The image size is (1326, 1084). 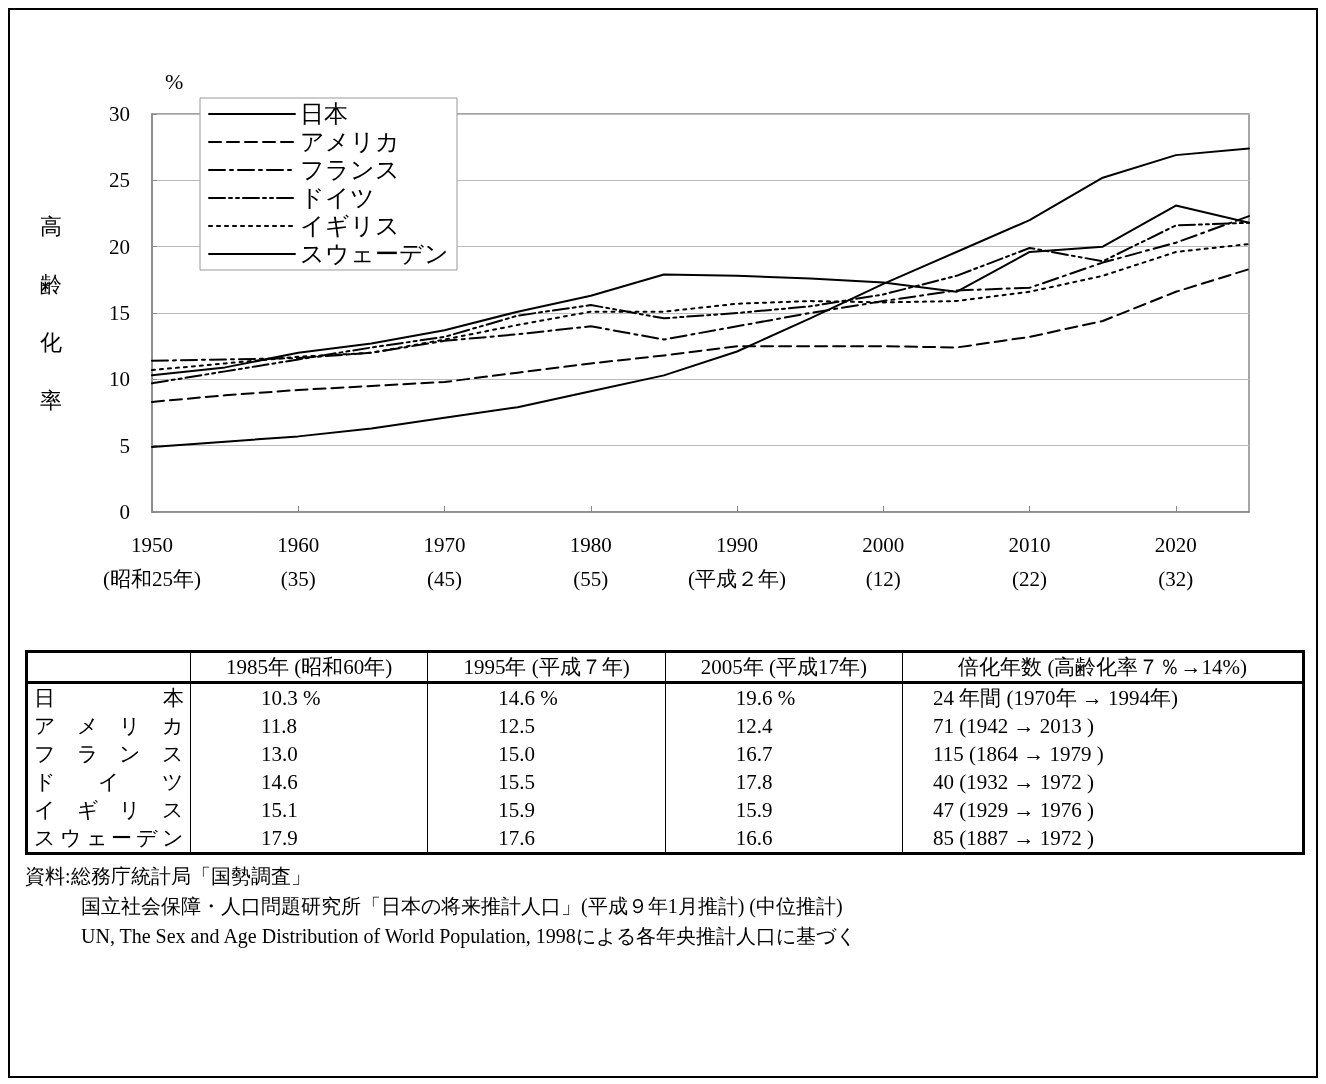 I want to click on x-tick-label: 2020 (32), so click(x=1175, y=562).